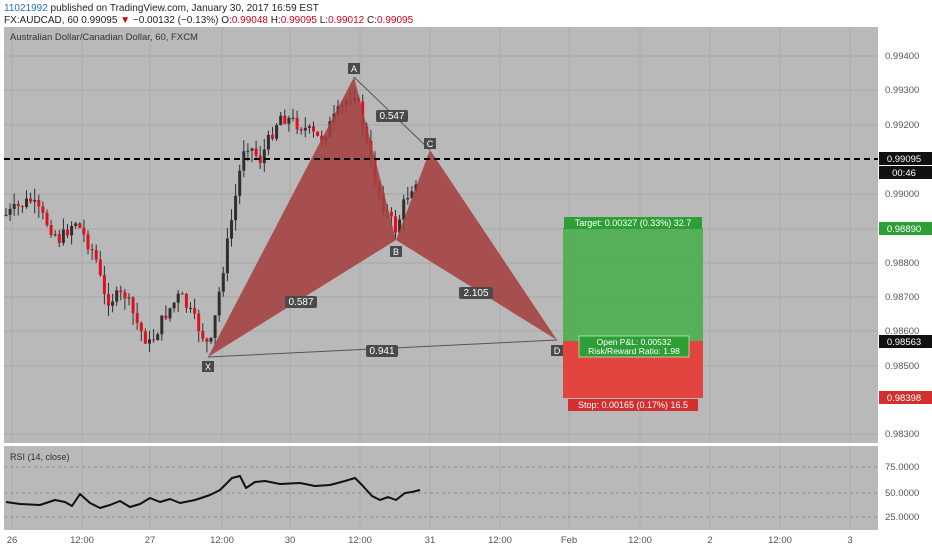 This screenshot has height=550, width=932. Describe the element at coordinates (125, 20) in the screenshot. I see `change-down-icon: ▼` at that location.